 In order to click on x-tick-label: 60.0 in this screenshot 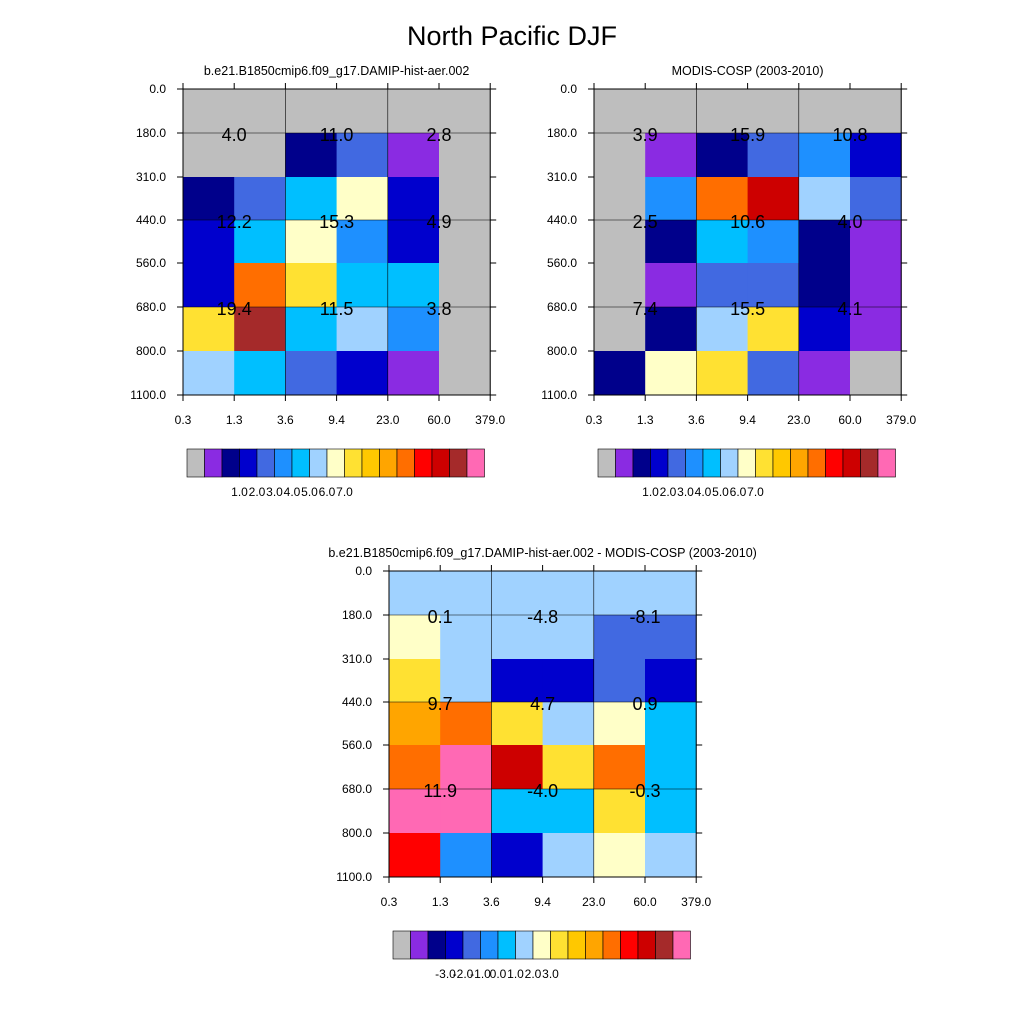, I will do `click(850, 420)`.